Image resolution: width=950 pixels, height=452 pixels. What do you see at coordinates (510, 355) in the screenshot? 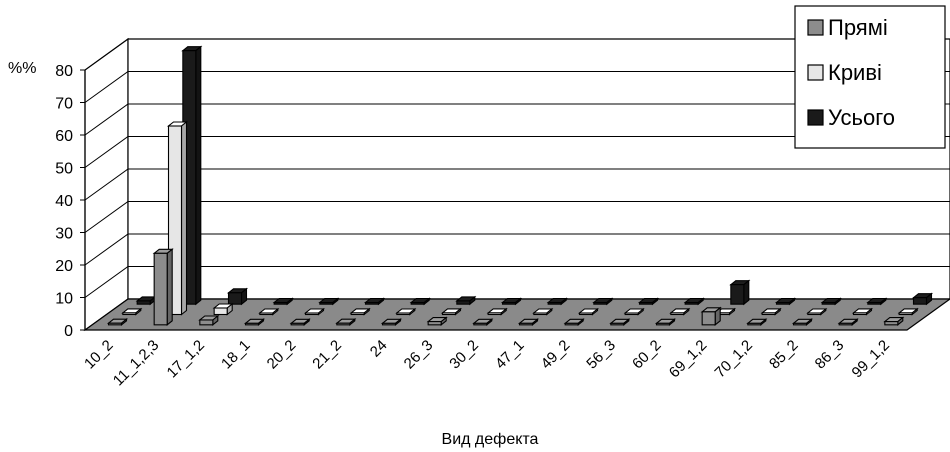
I see `x-tick-label: 47_1` at bounding box center [510, 355].